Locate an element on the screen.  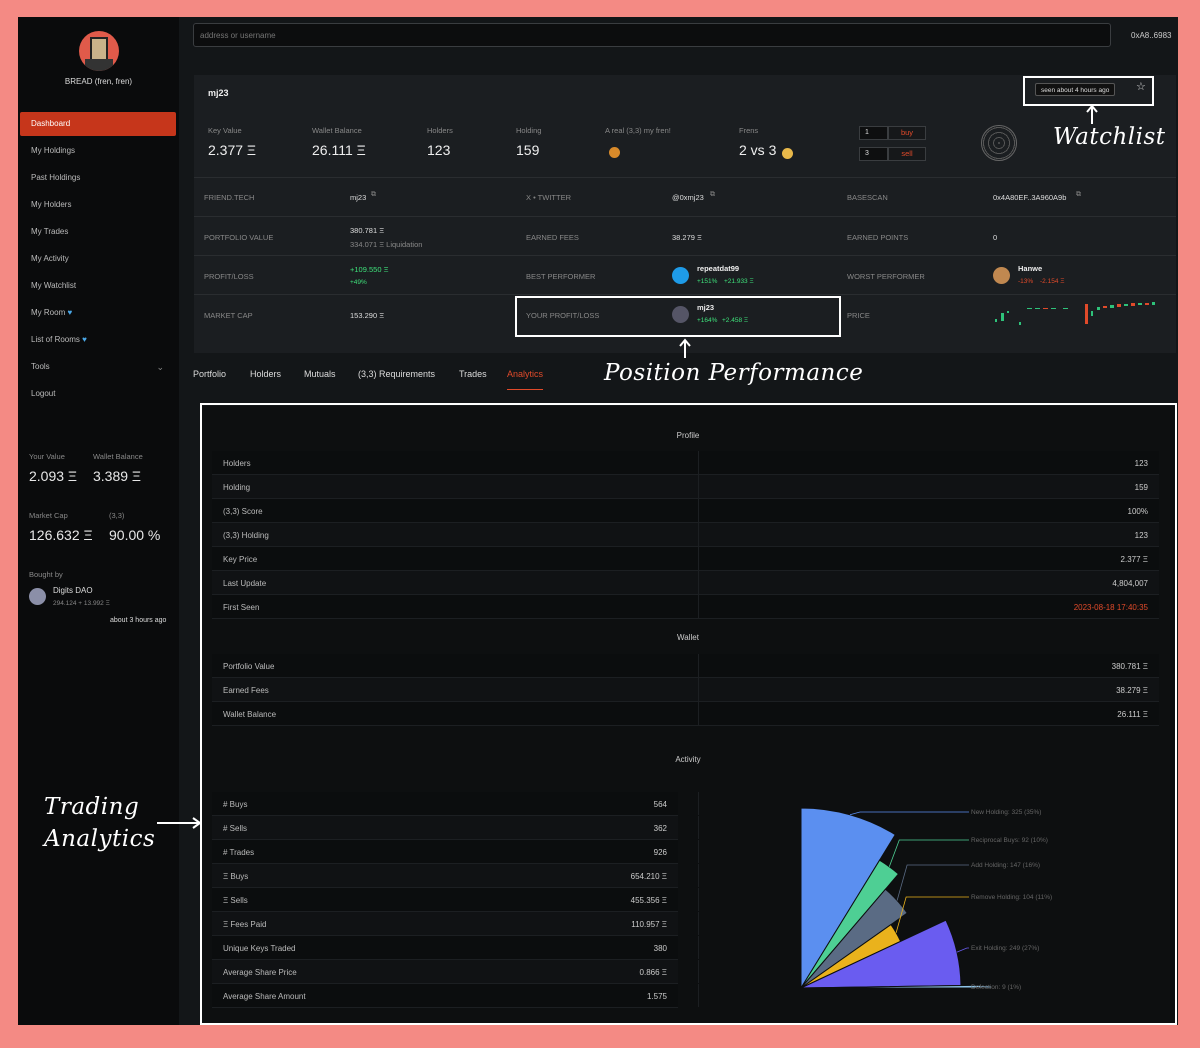
table-row: Ξ Fees Paid 110.957 Ξ is located at coordinates (455, 924).